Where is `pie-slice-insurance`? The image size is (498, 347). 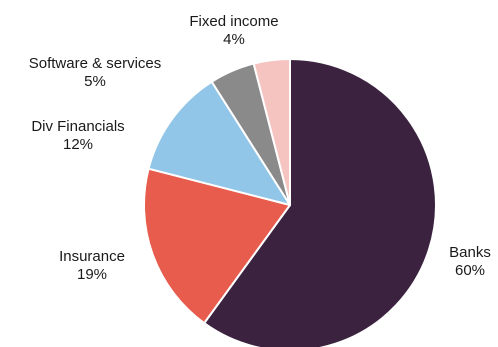
pie-slice-insurance is located at coordinates (217, 246).